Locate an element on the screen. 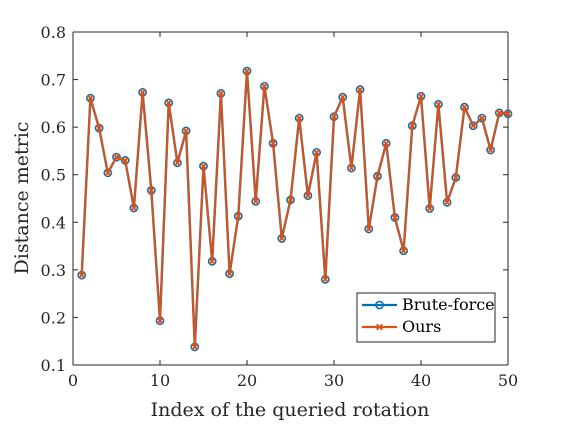 This screenshot has width=561, height=424. x-axis-label: Index of the queried rotation is located at coordinates (290, 410).